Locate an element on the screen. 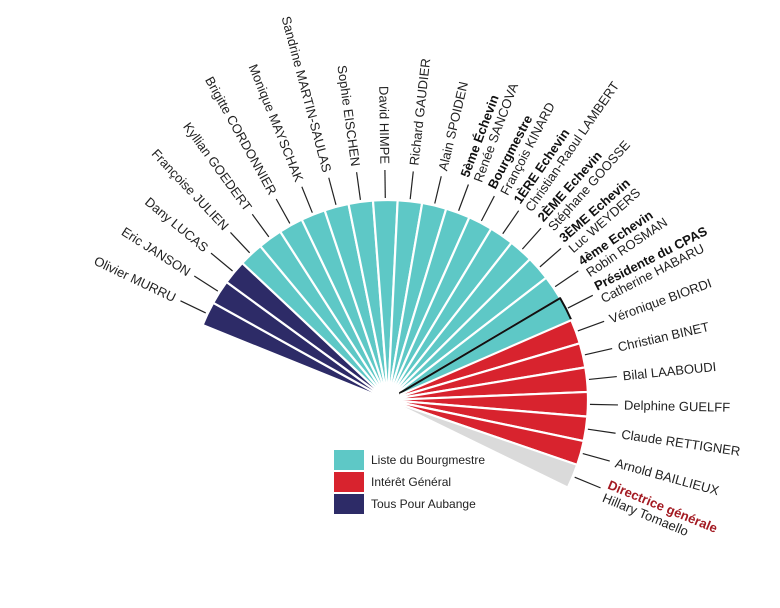 This screenshot has height=608, width=780. seat-label-22: Bilal LAABOUDI is located at coordinates (669, 371).